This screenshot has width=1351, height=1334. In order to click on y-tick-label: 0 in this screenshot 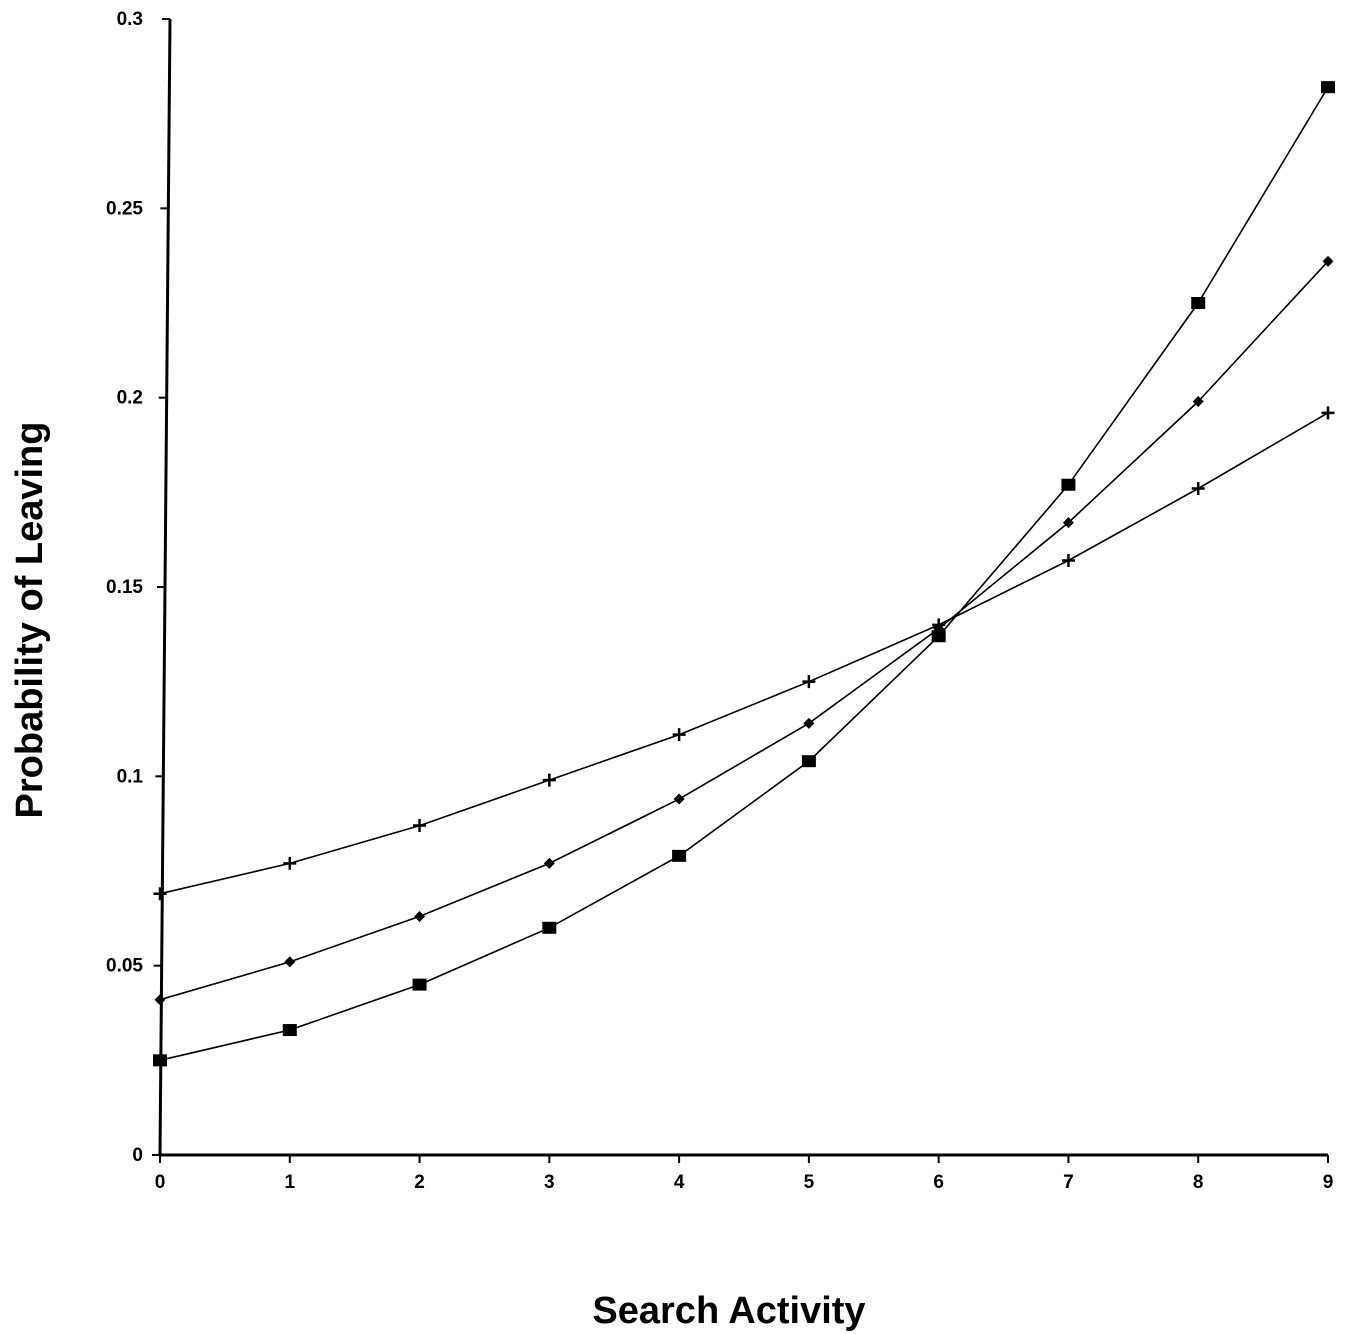, I will do `click(137, 1155)`.